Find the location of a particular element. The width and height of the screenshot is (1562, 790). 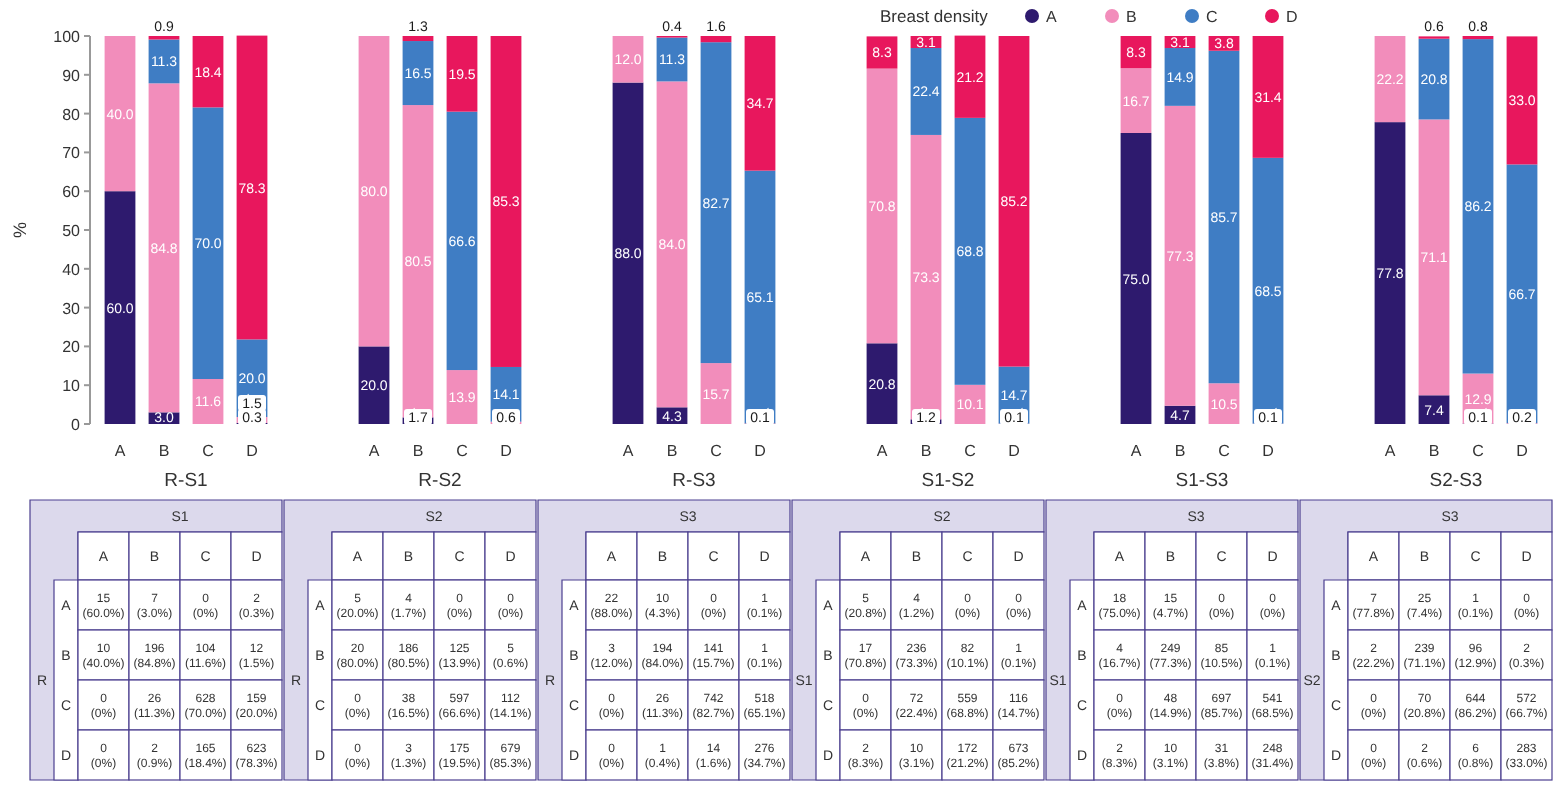

legend-label: B is located at coordinates (1131, 17).